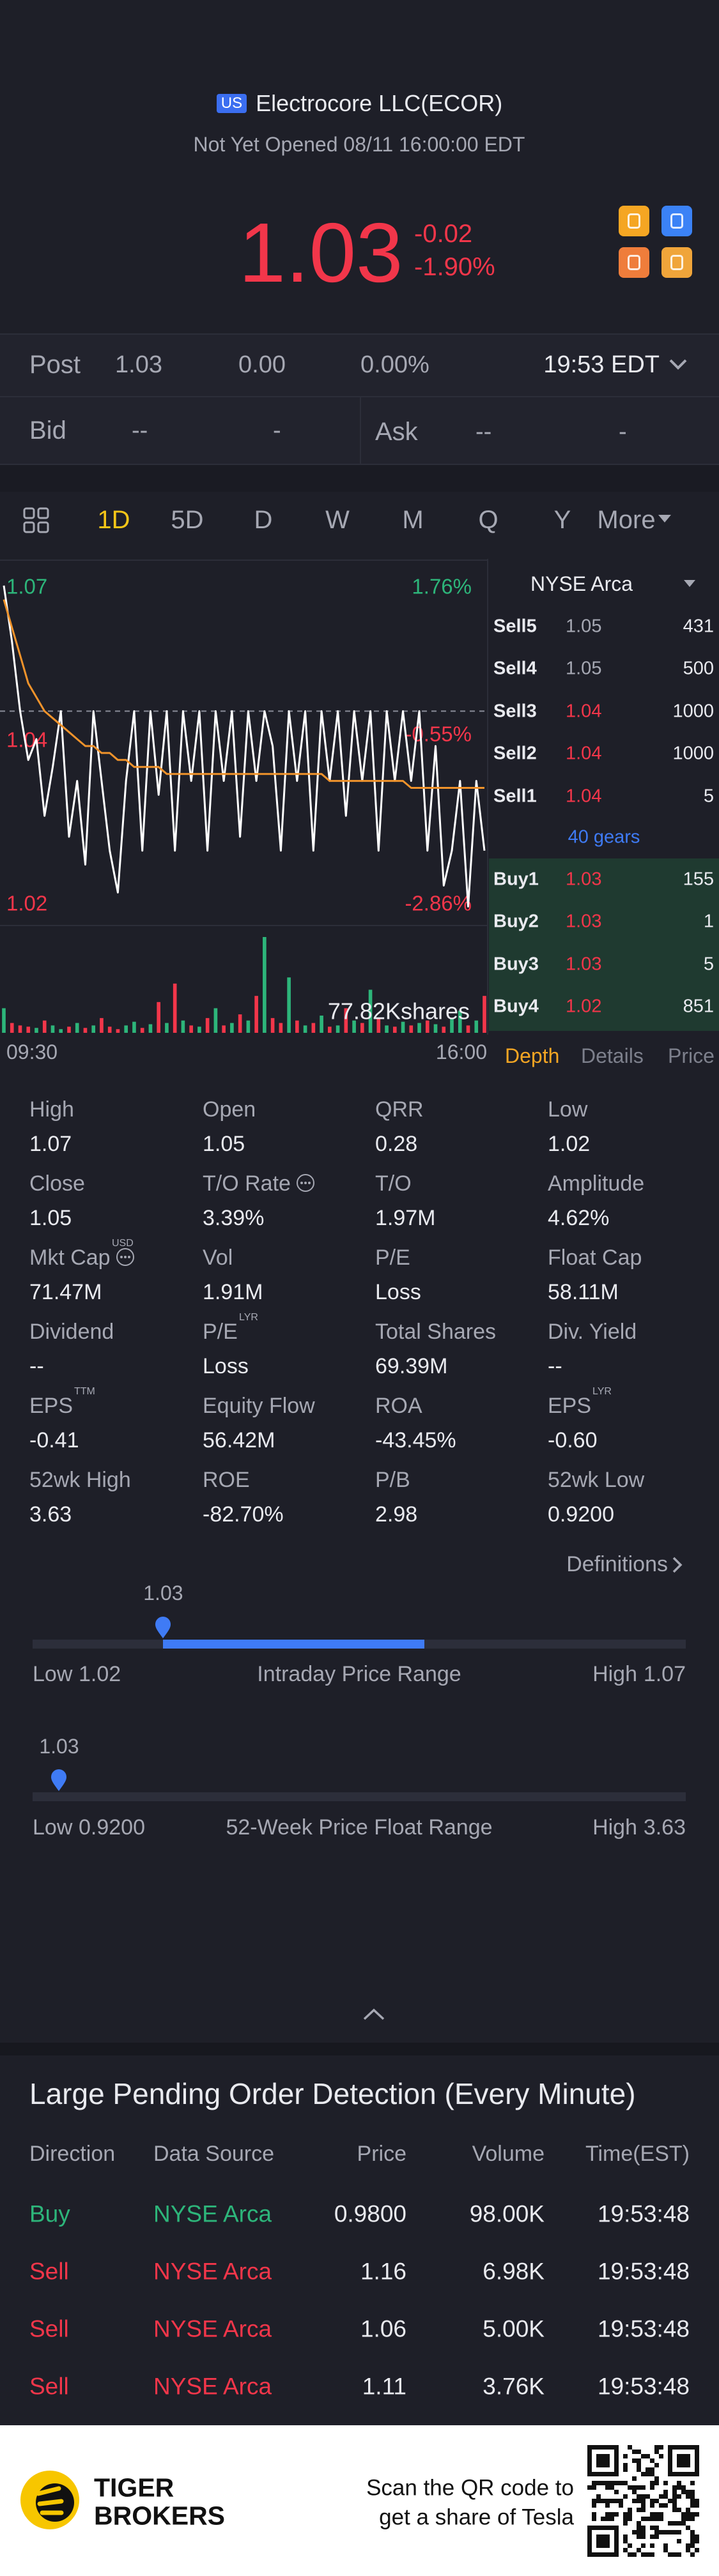  What do you see at coordinates (573, 1440) in the screenshot?
I see `stat-value: -0.60` at bounding box center [573, 1440].